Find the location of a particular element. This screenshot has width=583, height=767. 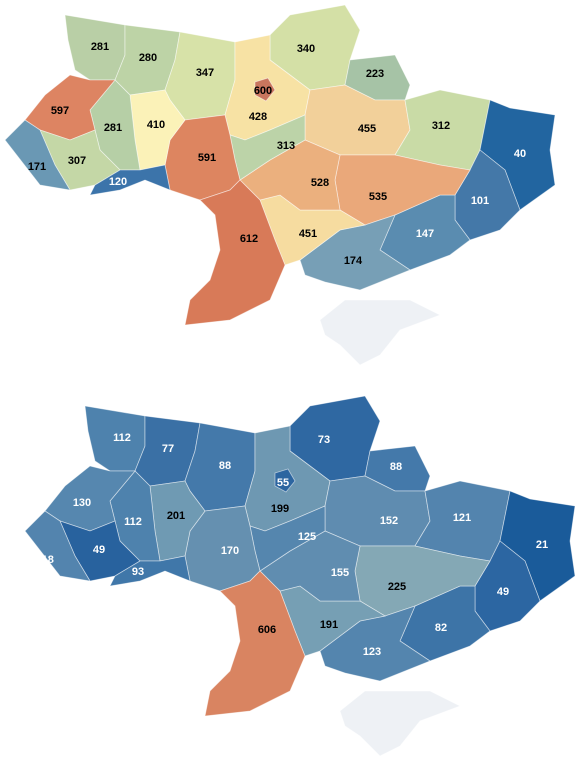

region-label: 21 is located at coordinates (542, 545).